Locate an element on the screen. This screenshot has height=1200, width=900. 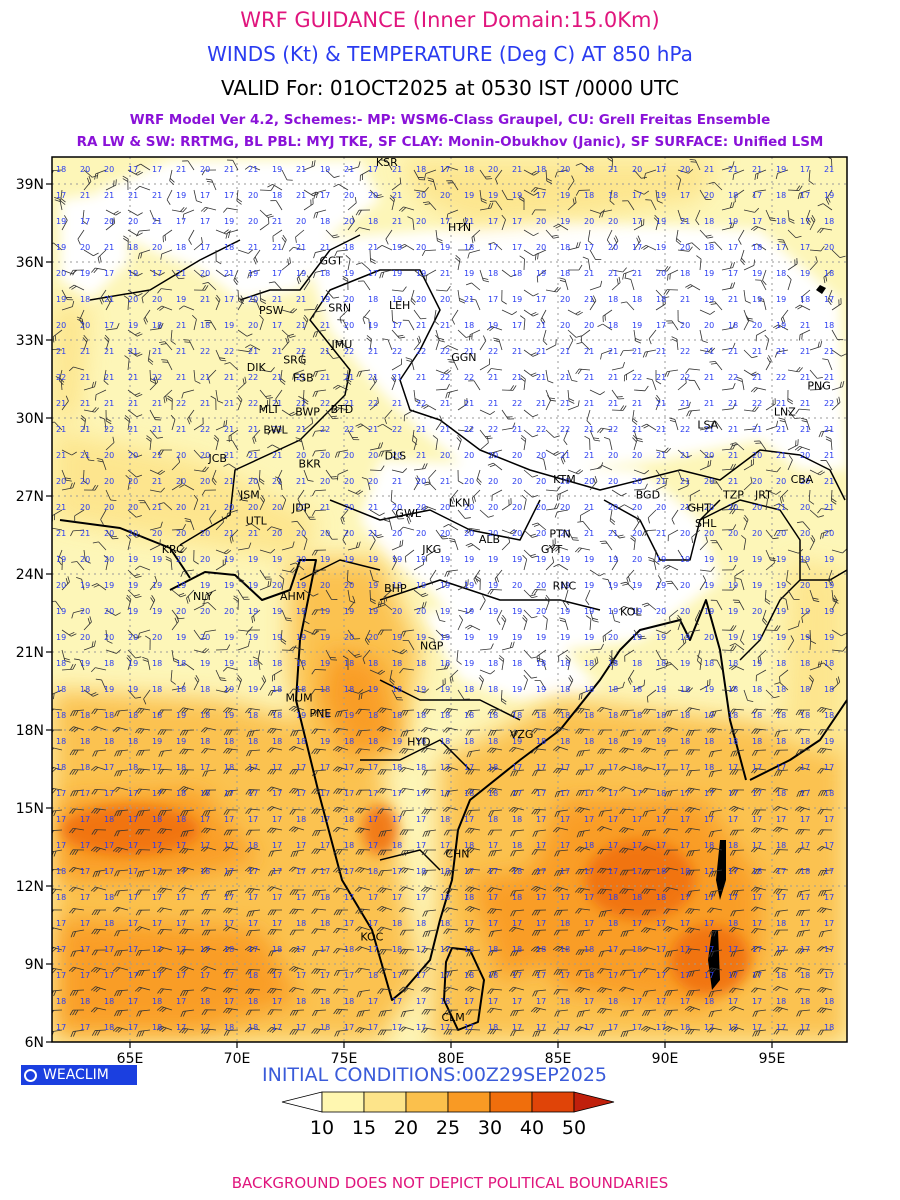
temperature-value: 22 is located at coordinates (757, 403).